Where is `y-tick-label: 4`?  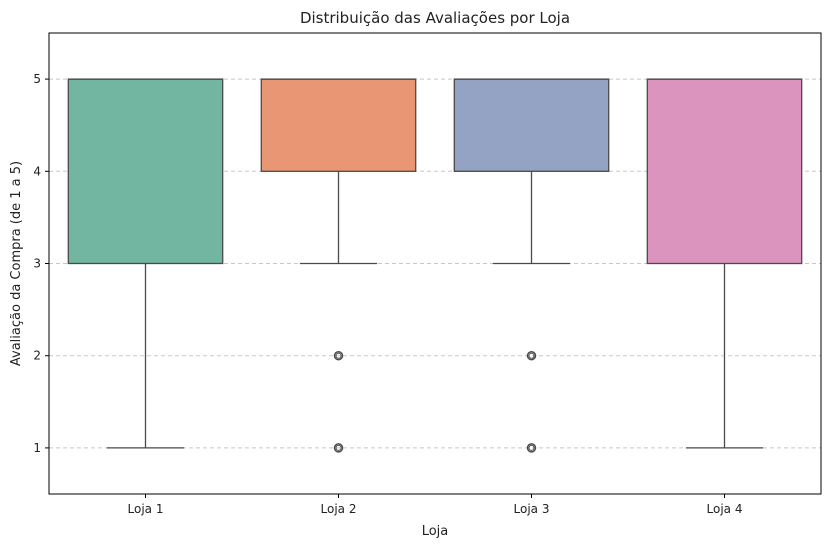 y-tick-label: 4 is located at coordinates (37, 171).